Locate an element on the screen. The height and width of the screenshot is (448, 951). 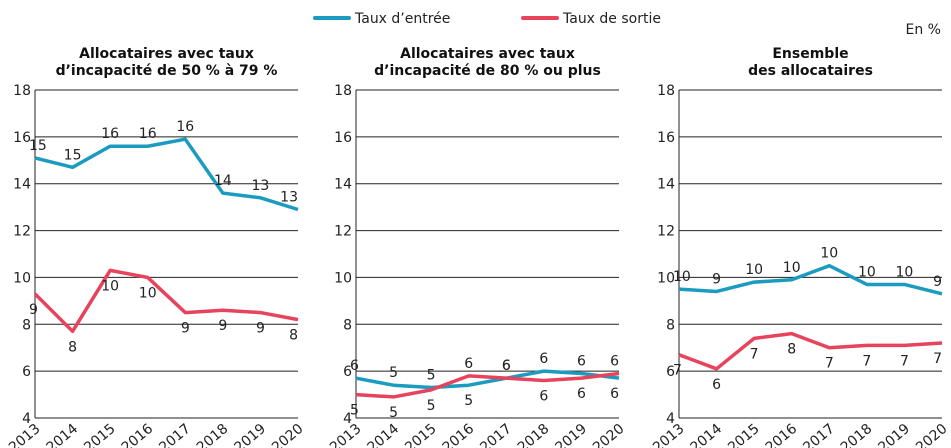
unit-note: En % is located at coordinates (923, 30).